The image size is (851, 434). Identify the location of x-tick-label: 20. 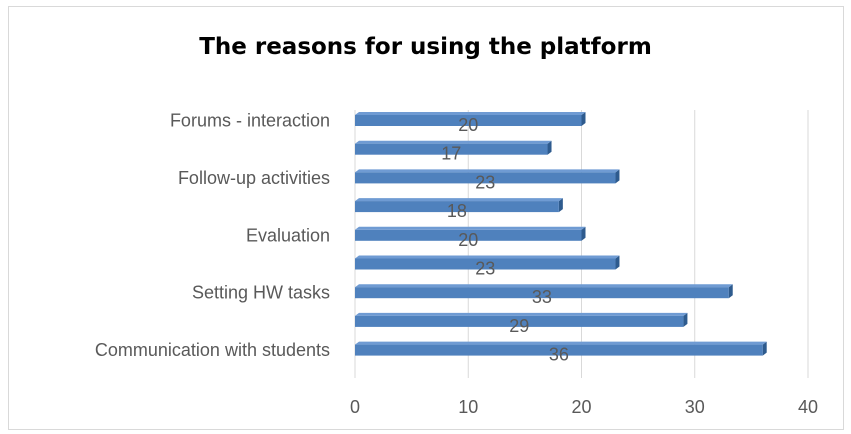
(581, 407).